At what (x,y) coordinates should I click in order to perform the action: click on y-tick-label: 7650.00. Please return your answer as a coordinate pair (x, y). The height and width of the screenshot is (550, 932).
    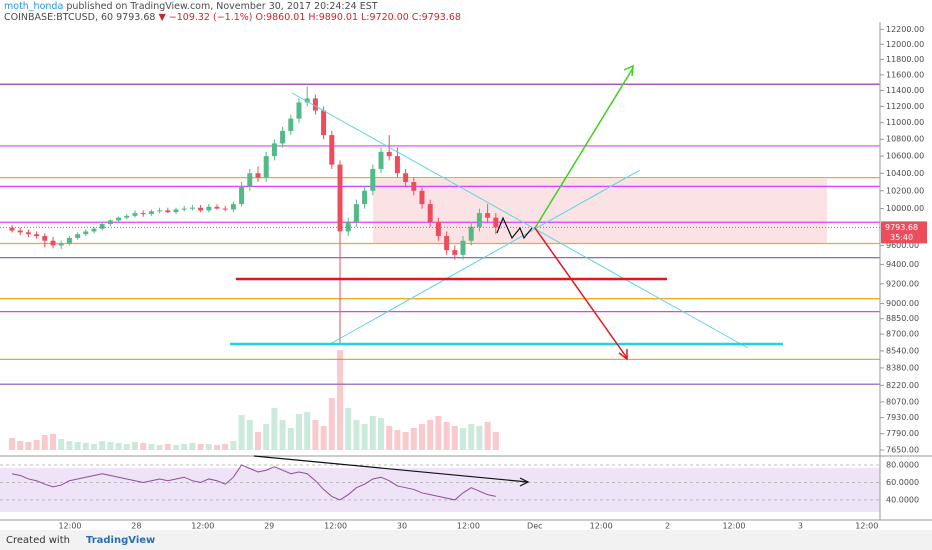
    Looking at the image, I should click on (902, 450).